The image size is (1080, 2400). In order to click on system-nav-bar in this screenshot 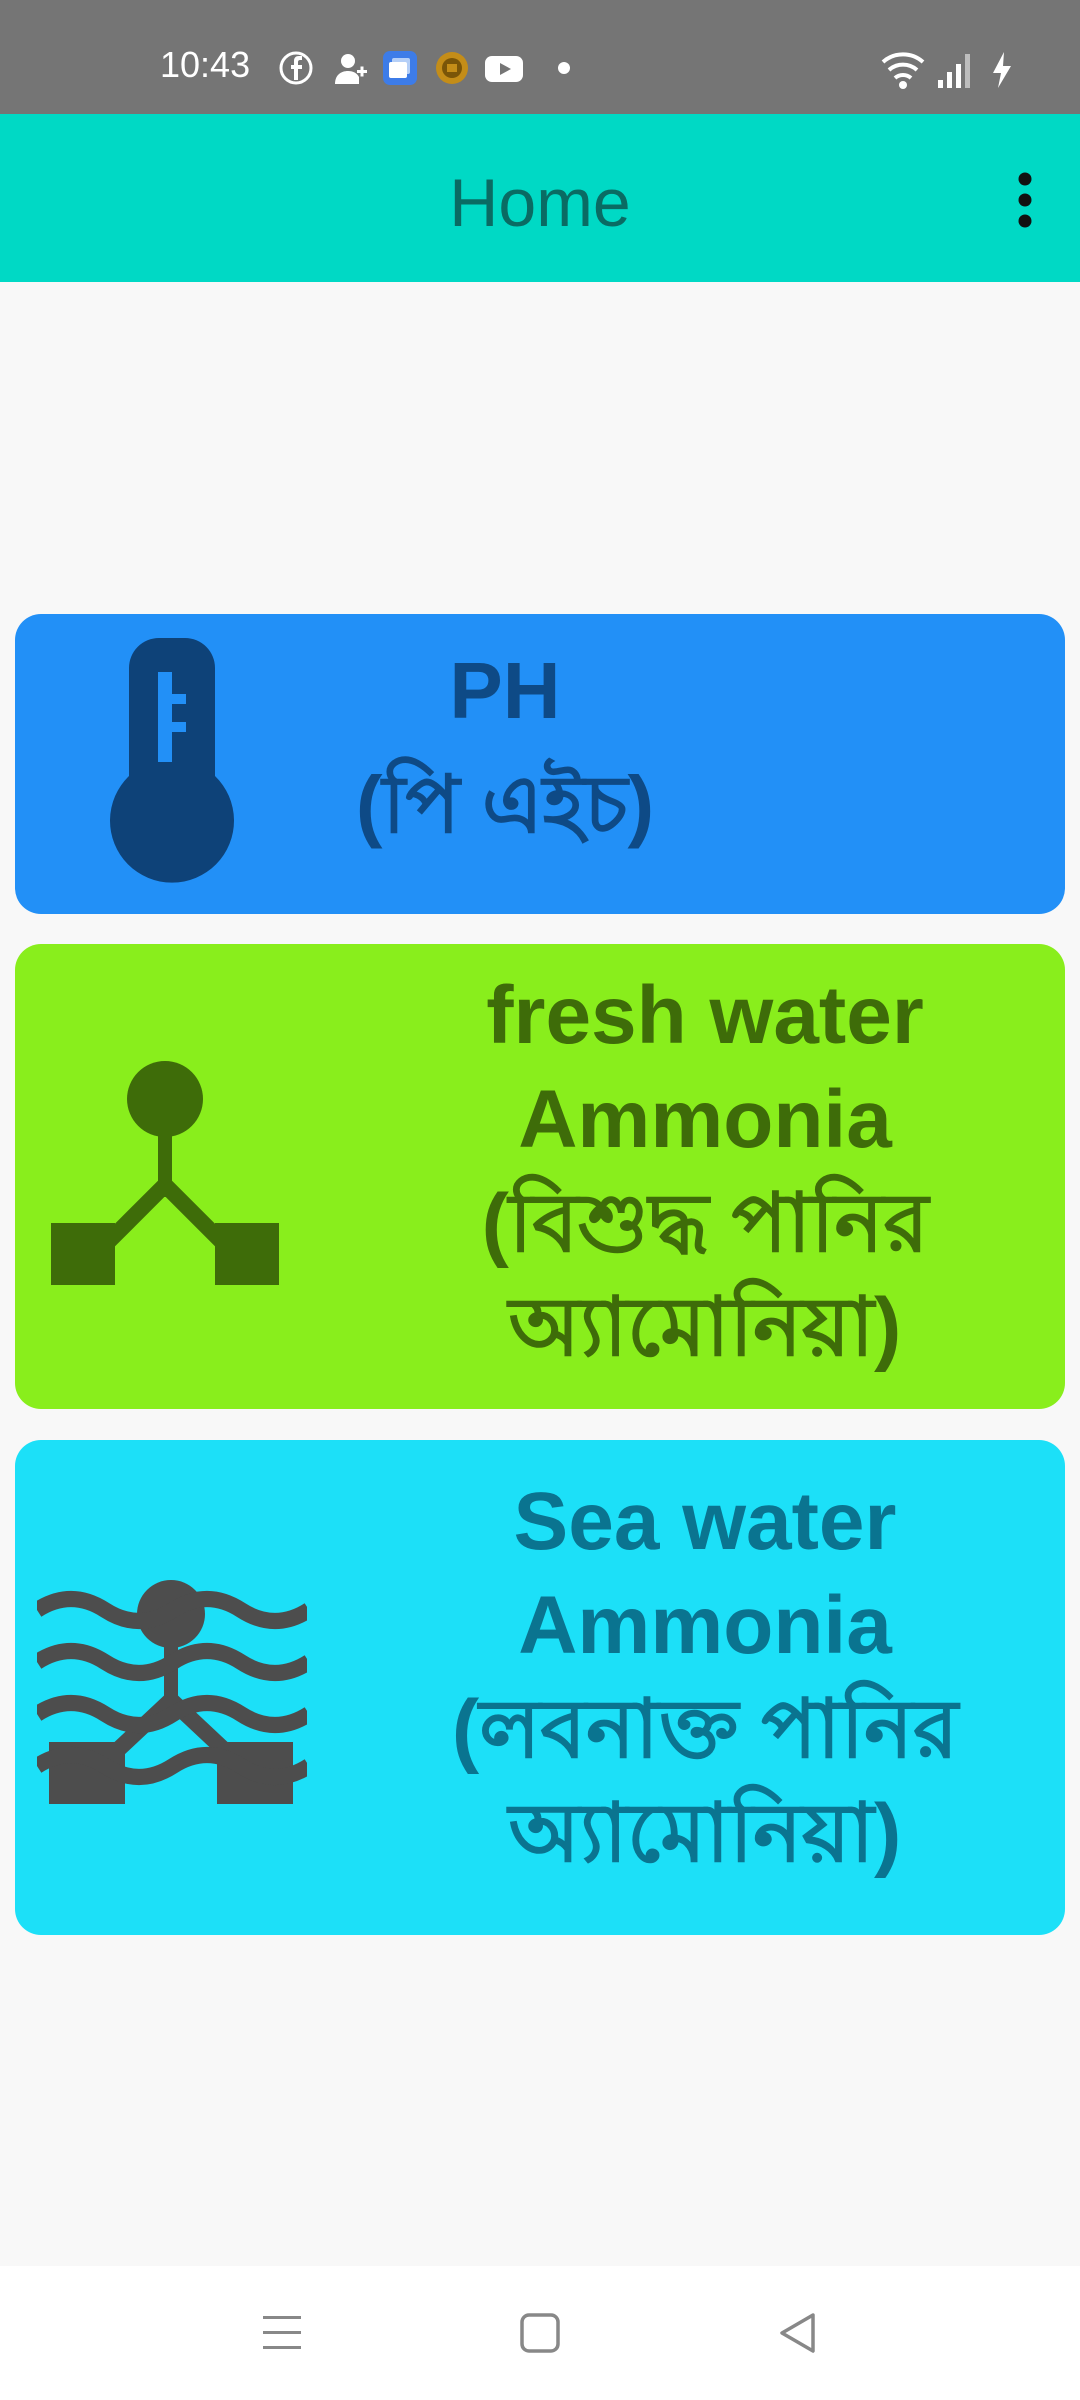, I will do `click(540, 2333)`.